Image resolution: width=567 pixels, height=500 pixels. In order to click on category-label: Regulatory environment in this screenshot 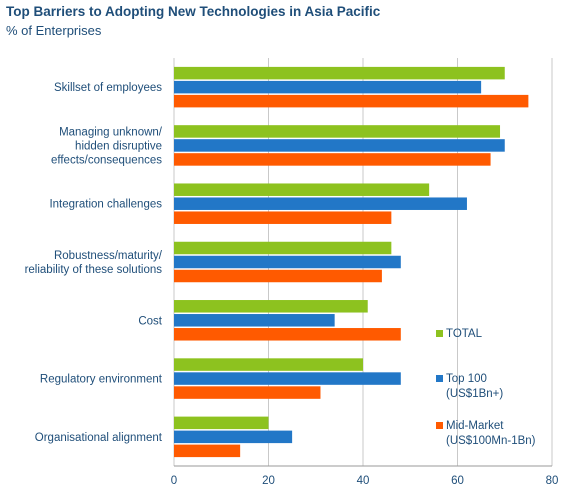, I will do `click(101, 380)`.